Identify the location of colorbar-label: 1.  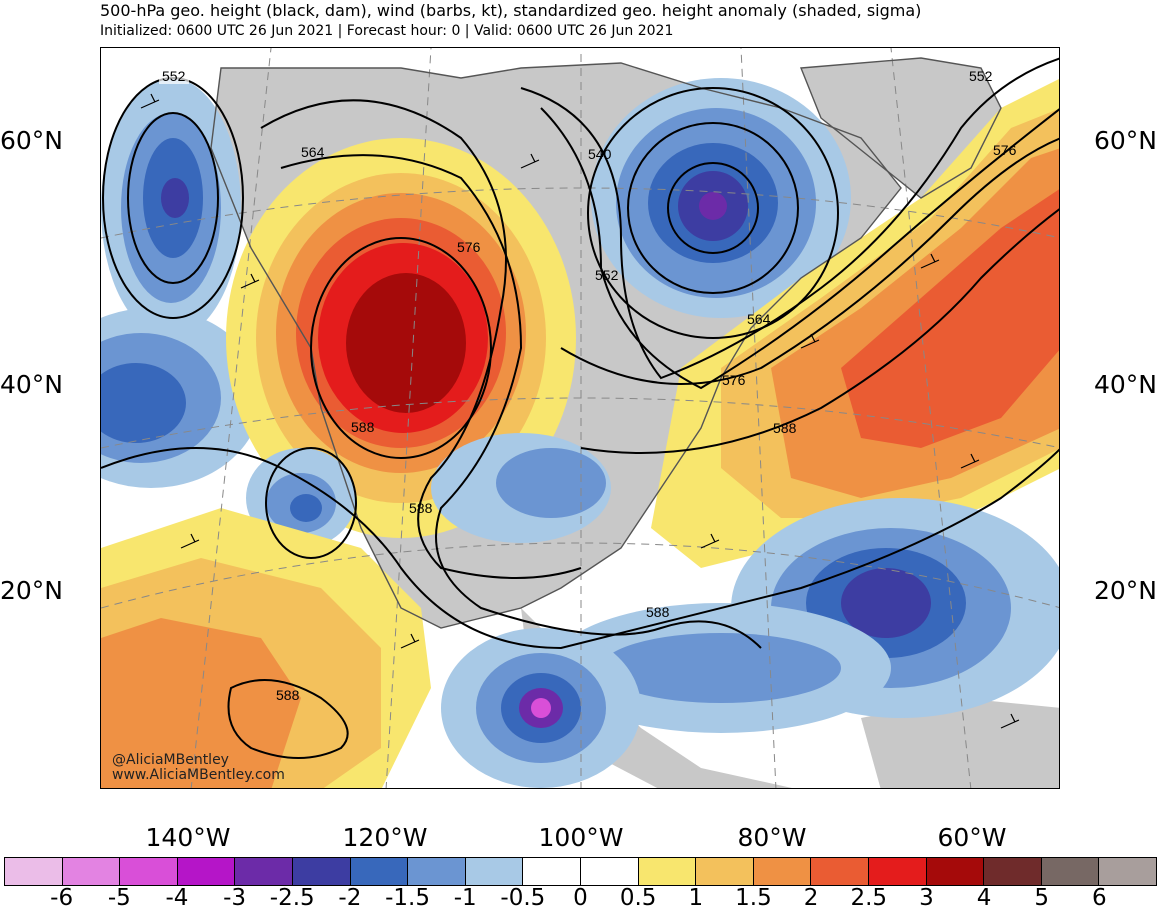
(696, 898).